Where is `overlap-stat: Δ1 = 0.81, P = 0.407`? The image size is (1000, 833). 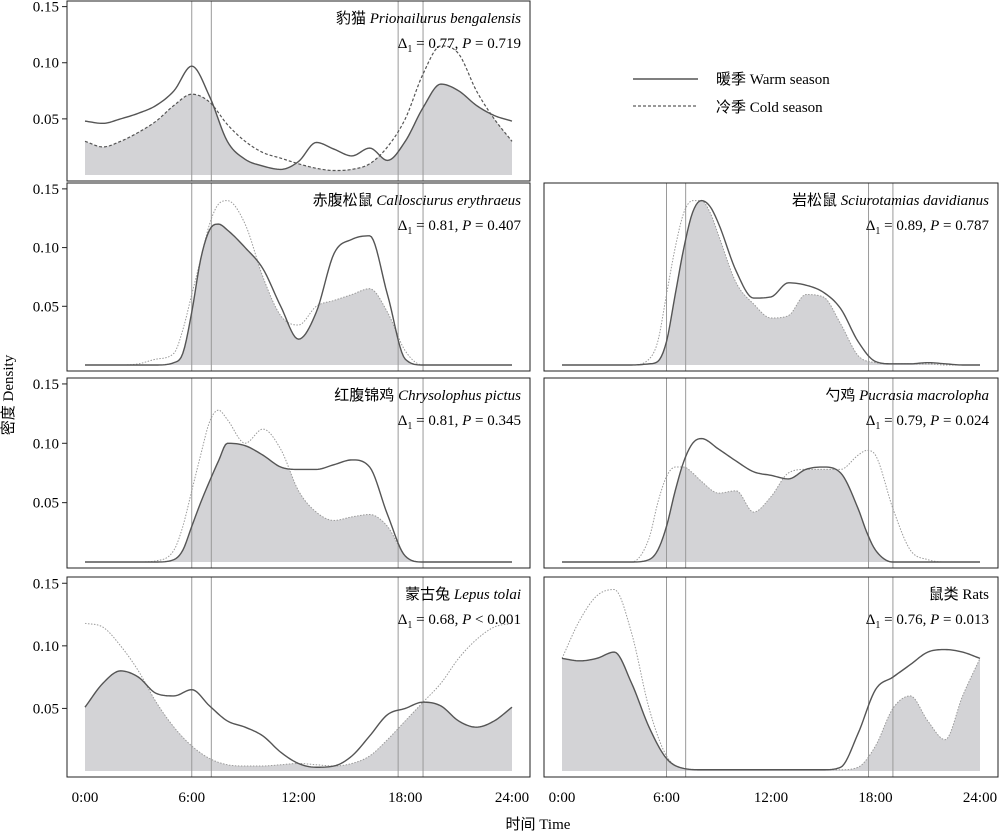
overlap-stat: Δ1 = 0.81, P = 0.407 is located at coordinates (460, 227).